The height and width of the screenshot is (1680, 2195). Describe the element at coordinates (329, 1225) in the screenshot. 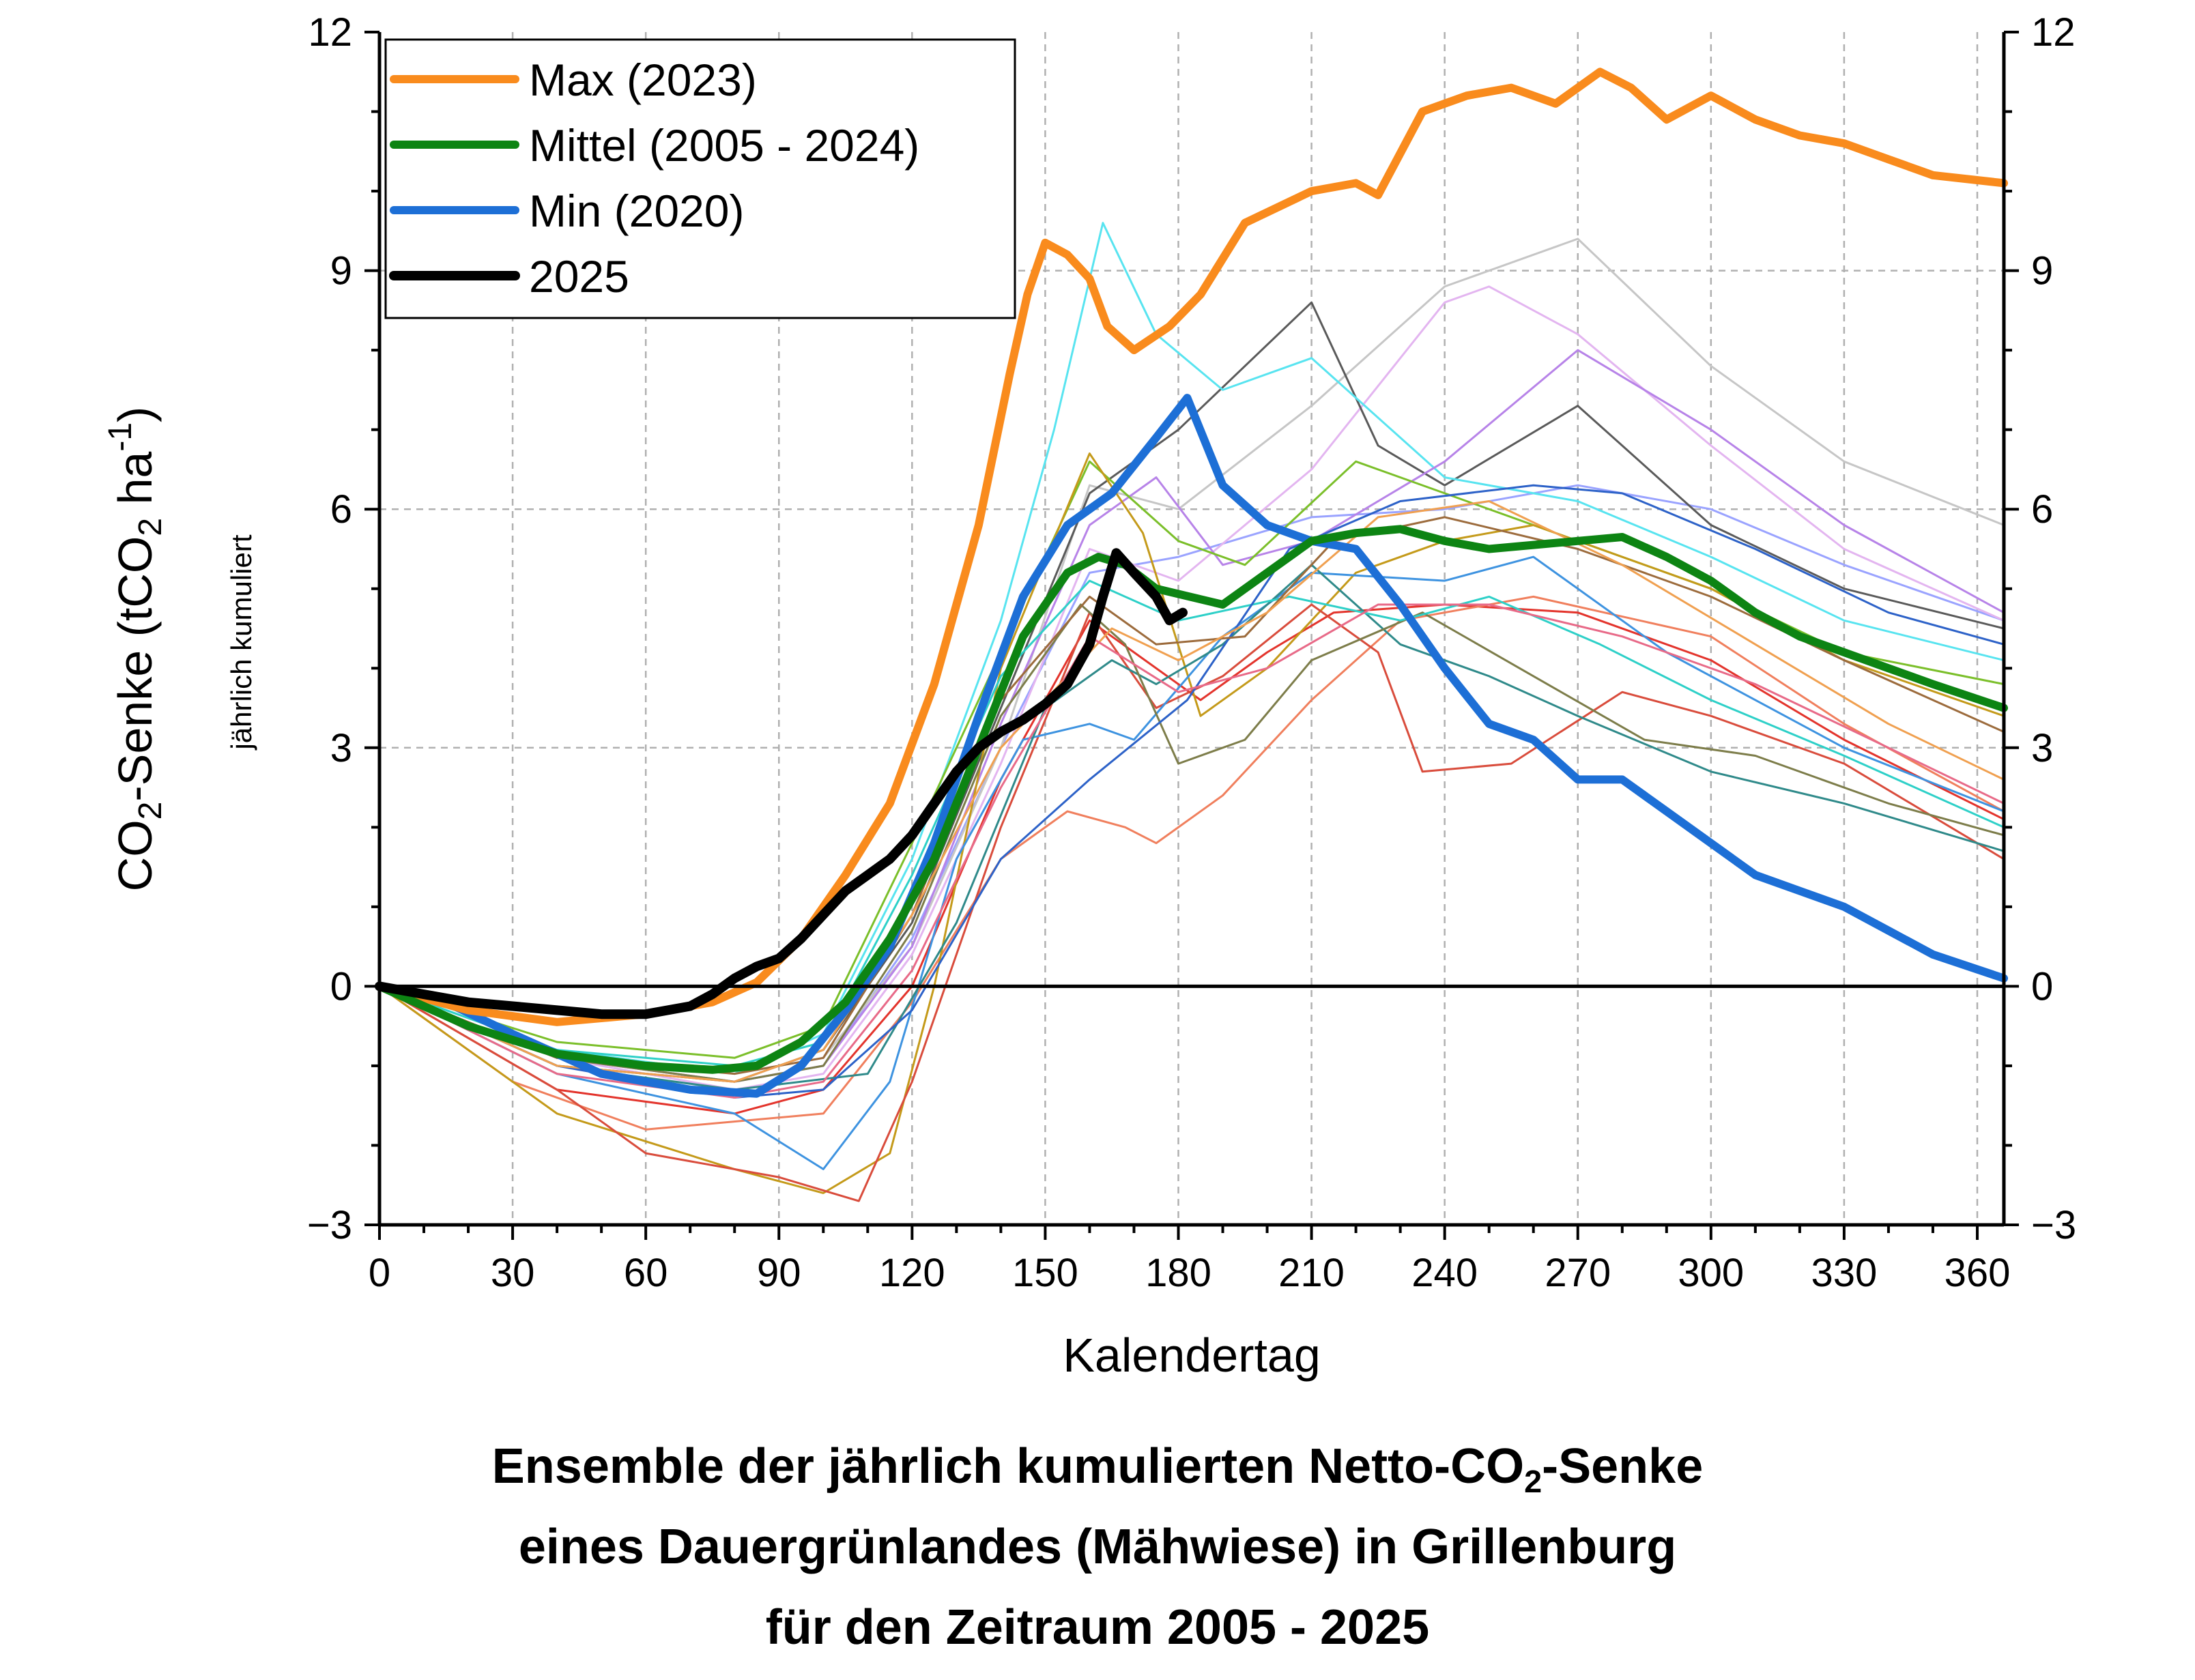

I see `y-tick-label-left: −3` at that location.